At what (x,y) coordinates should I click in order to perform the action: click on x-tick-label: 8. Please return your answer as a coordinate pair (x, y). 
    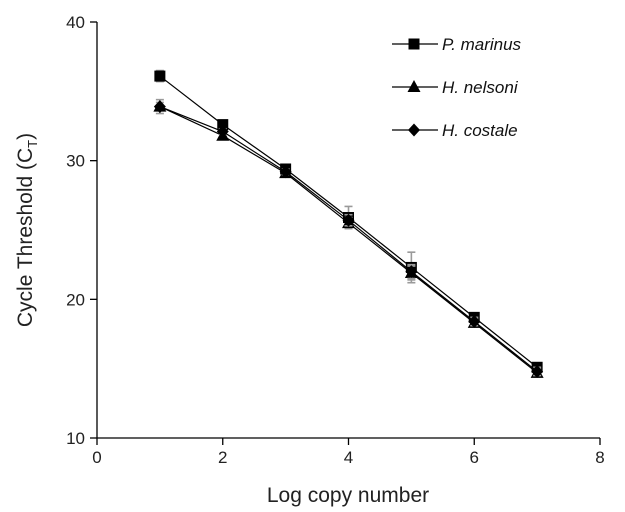
    Looking at the image, I should click on (599, 457).